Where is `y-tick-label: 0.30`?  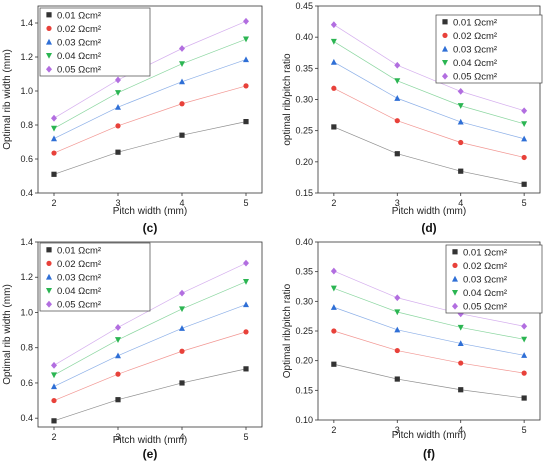
y-tick-label: 0.30 is located at coordinates (304, 301).